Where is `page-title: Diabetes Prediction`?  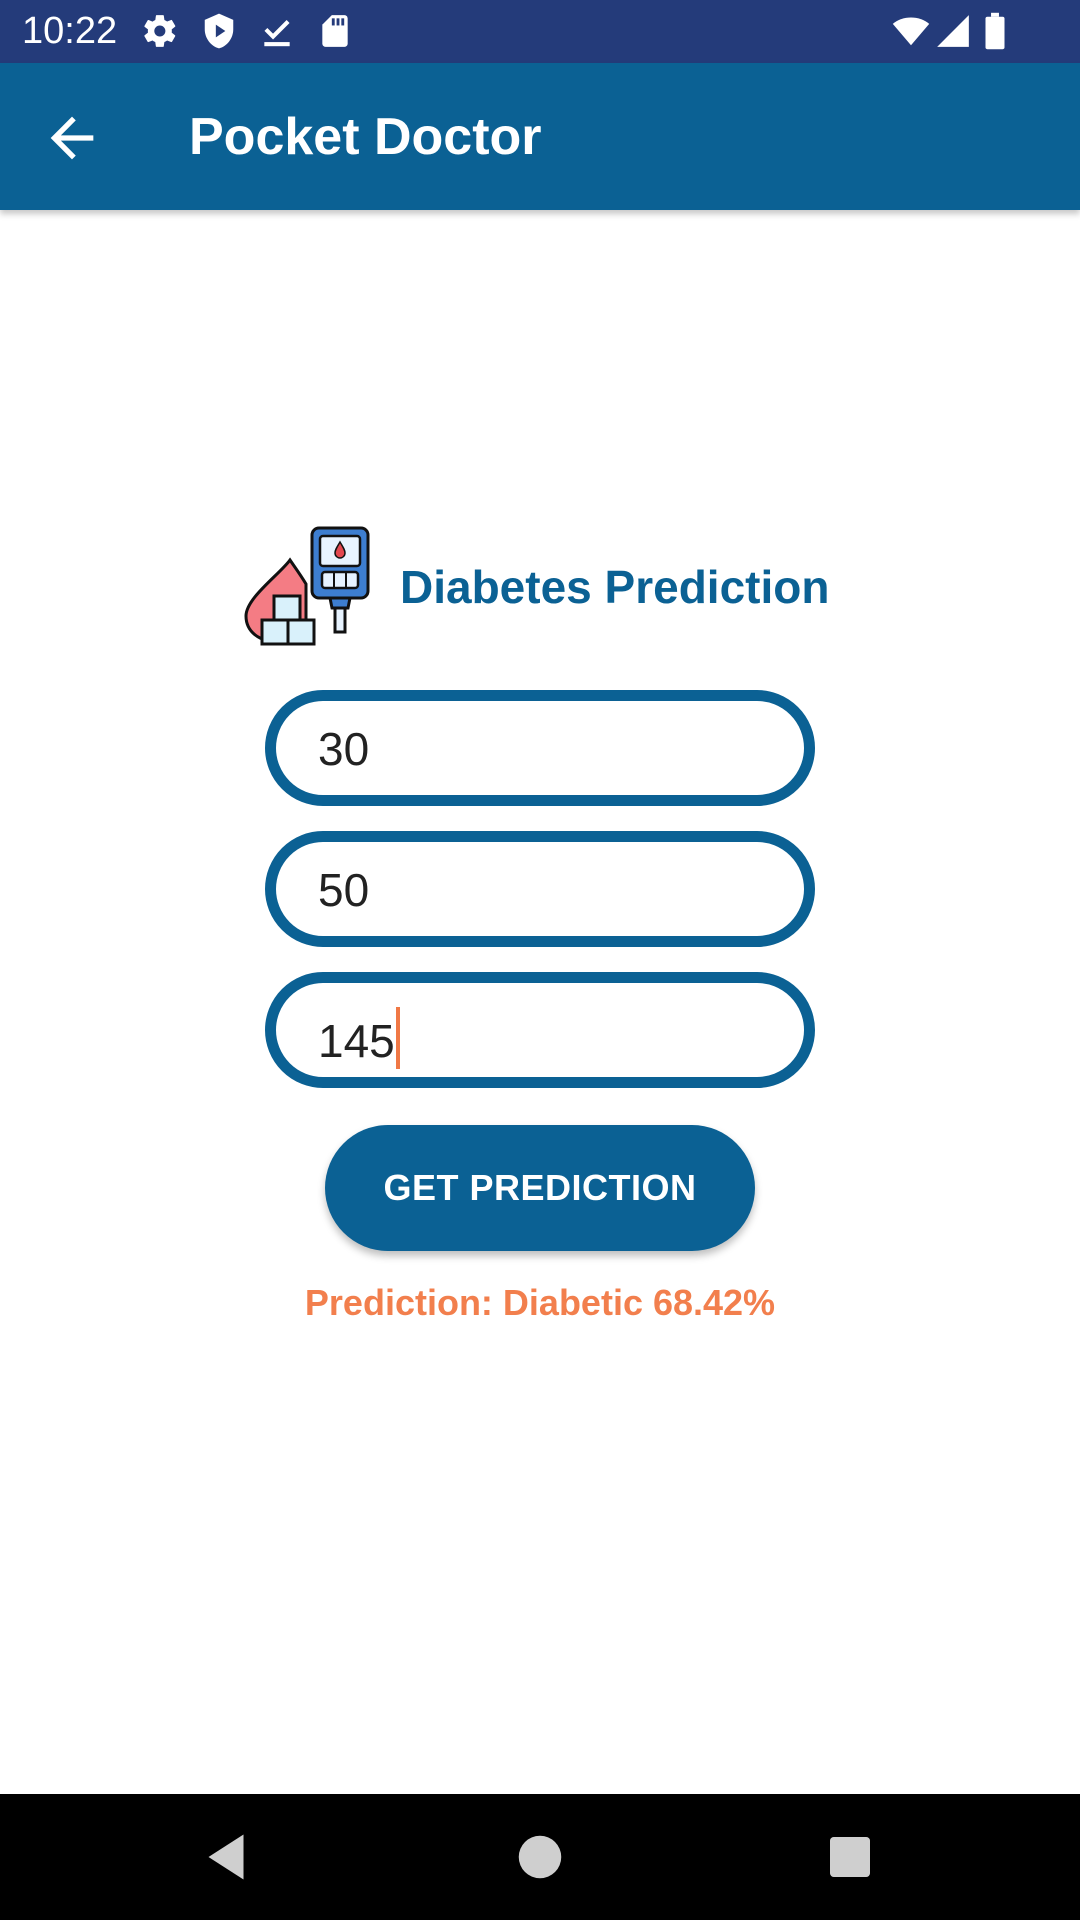
page-title: Diabetes Prediction is located at coordinates (615, 587).